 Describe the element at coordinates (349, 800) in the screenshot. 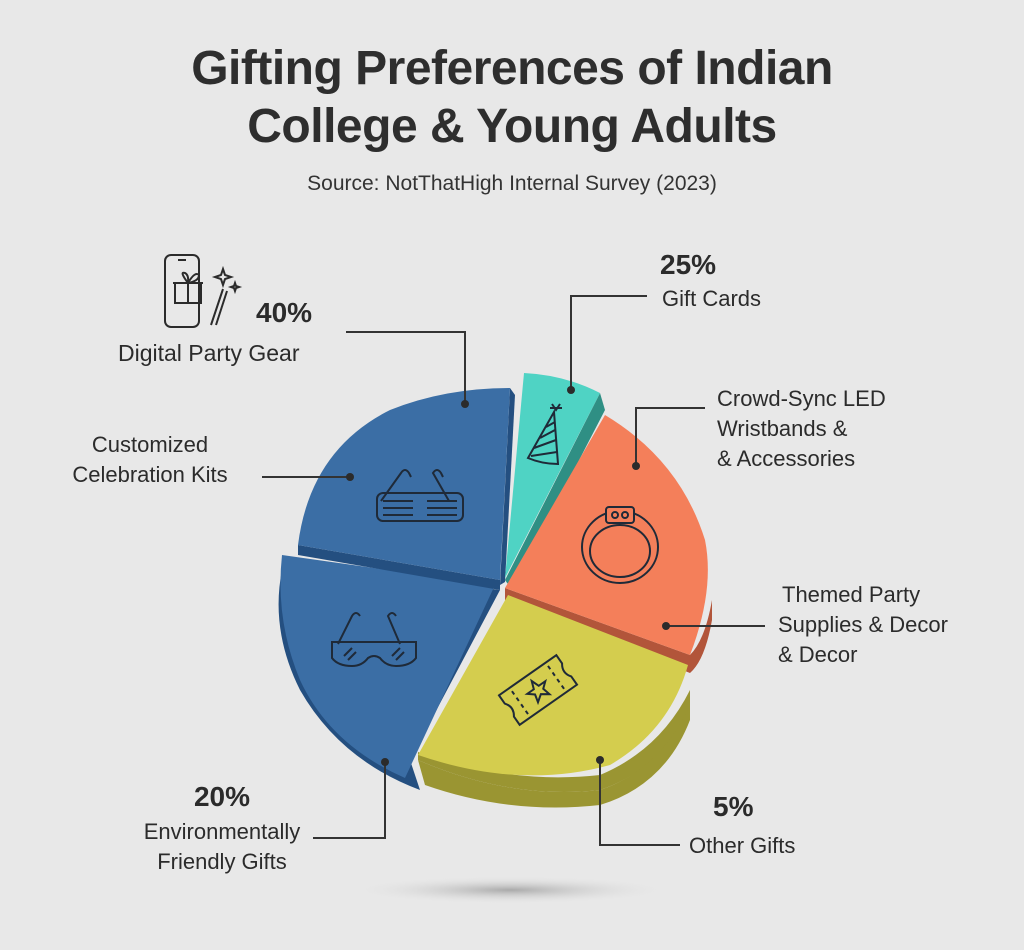

I see `callout-line-eco-gifts` at that location.